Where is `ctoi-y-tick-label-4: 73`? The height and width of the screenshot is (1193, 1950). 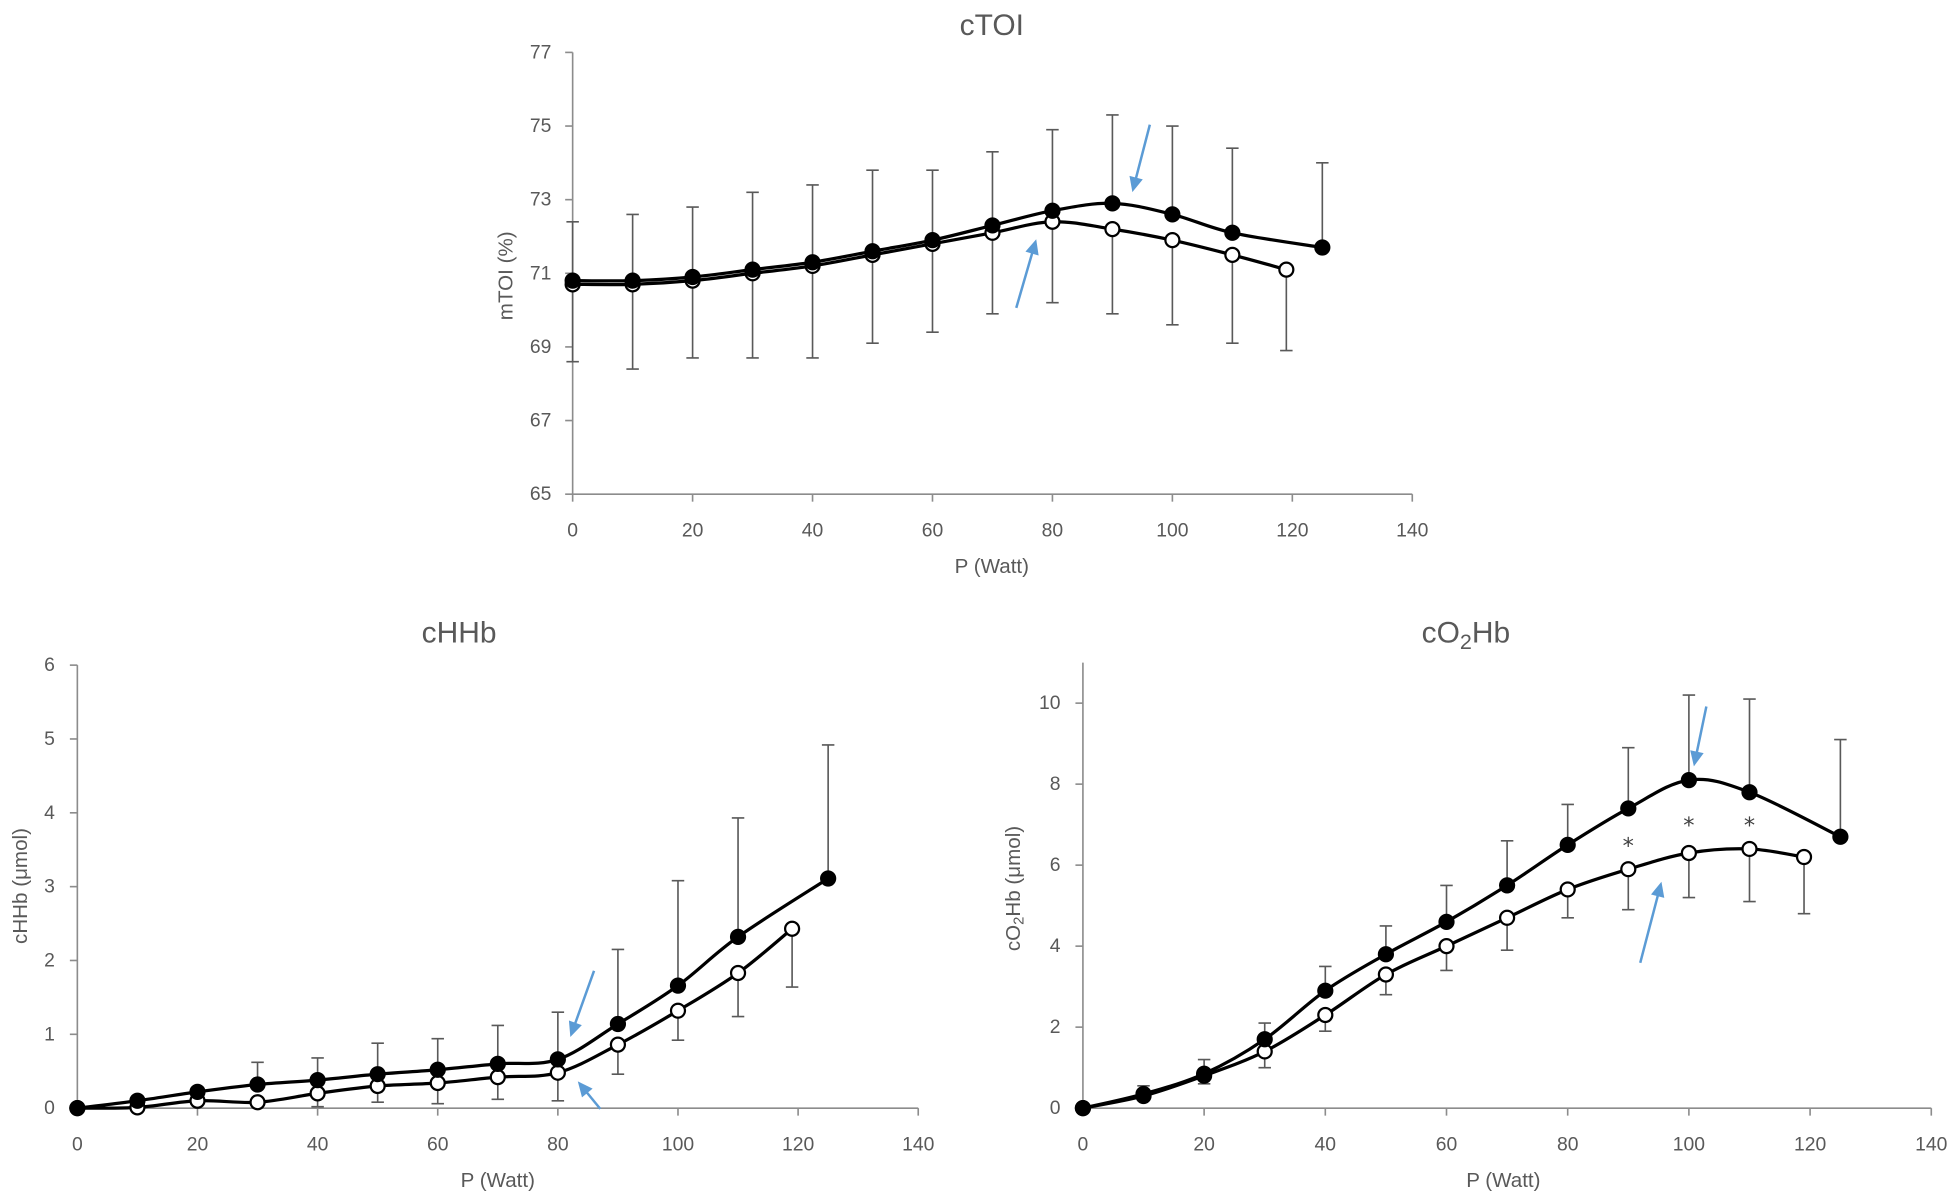 ctoi-y-tick-label-4: 73 is located at coordinates (540, 200).